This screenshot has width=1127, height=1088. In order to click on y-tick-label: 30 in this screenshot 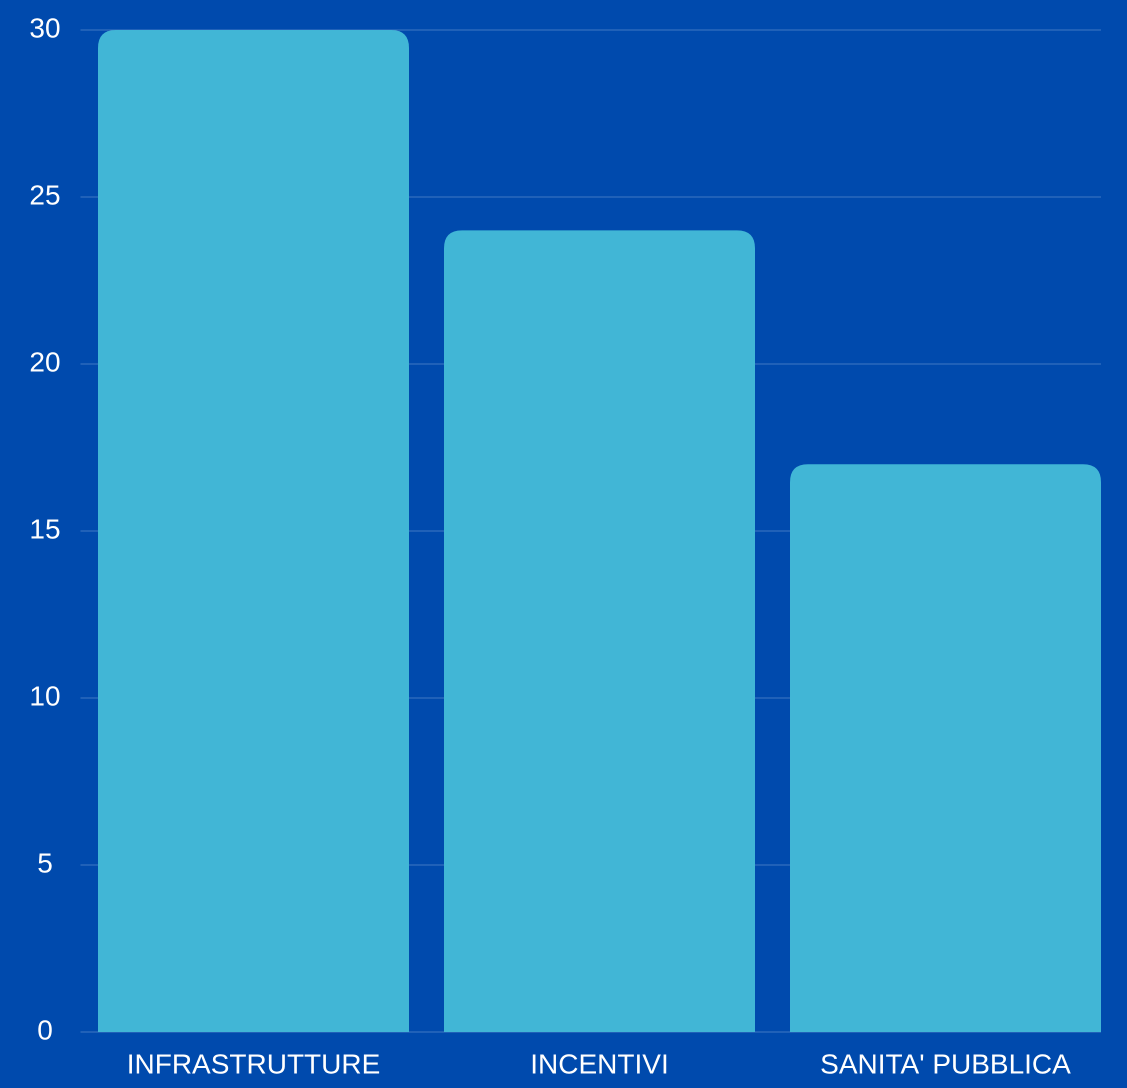, I will do `click(44, 27)`.